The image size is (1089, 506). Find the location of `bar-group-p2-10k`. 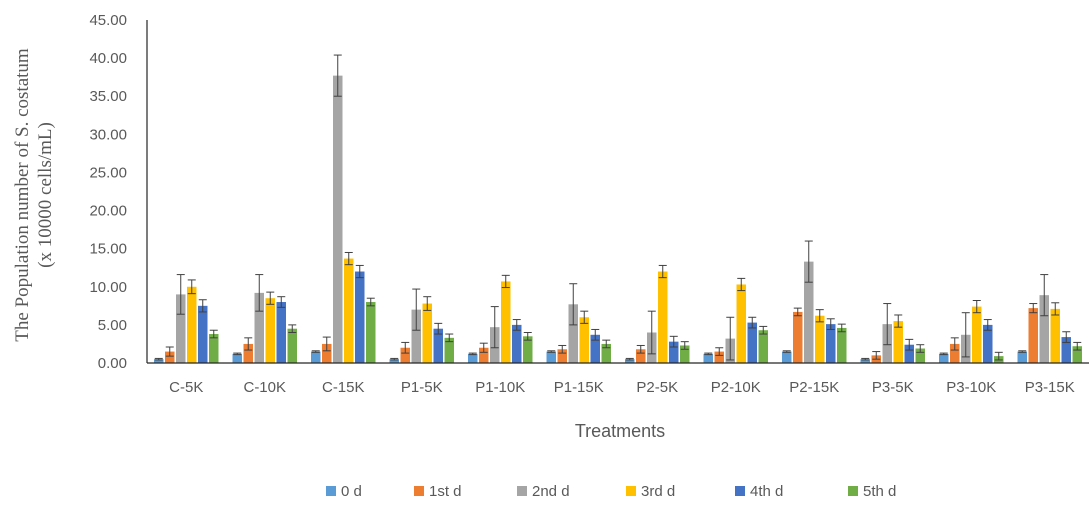

bar-group-p2-10k is located at coordinates (735, 320).